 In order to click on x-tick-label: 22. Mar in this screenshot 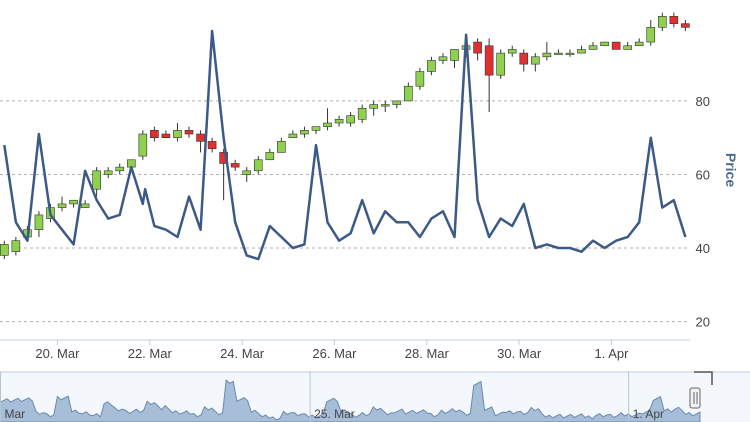, I will do `click(150, 353)`.